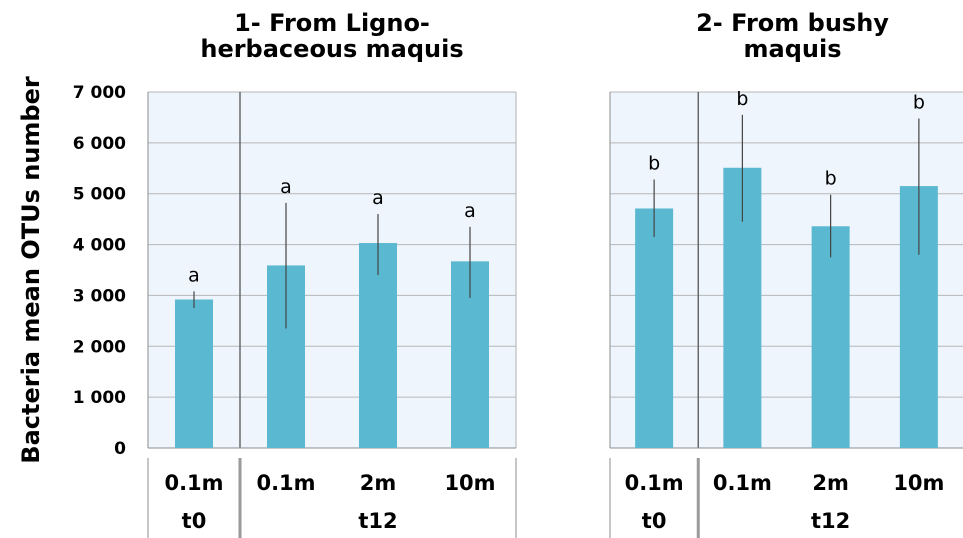 The width and height of the screenshot is (963, 538). Describe the element at coordinates (99, 195) in the screenshot. I see `y-tick-label: 5 000` at that location.